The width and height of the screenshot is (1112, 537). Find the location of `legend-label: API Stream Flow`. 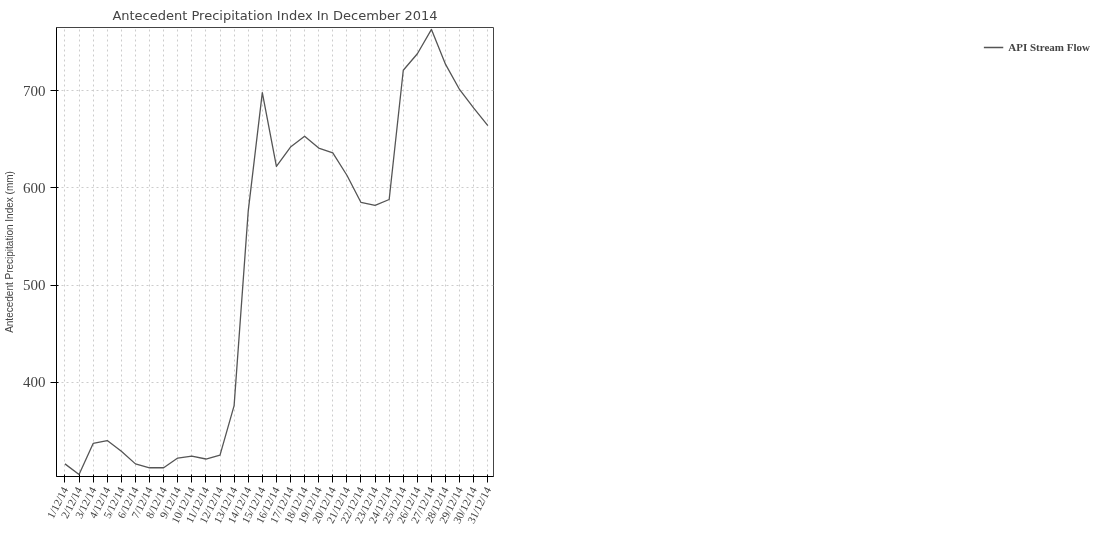

legend-label: API Stream Flow is located at coordinates (1049, 47).